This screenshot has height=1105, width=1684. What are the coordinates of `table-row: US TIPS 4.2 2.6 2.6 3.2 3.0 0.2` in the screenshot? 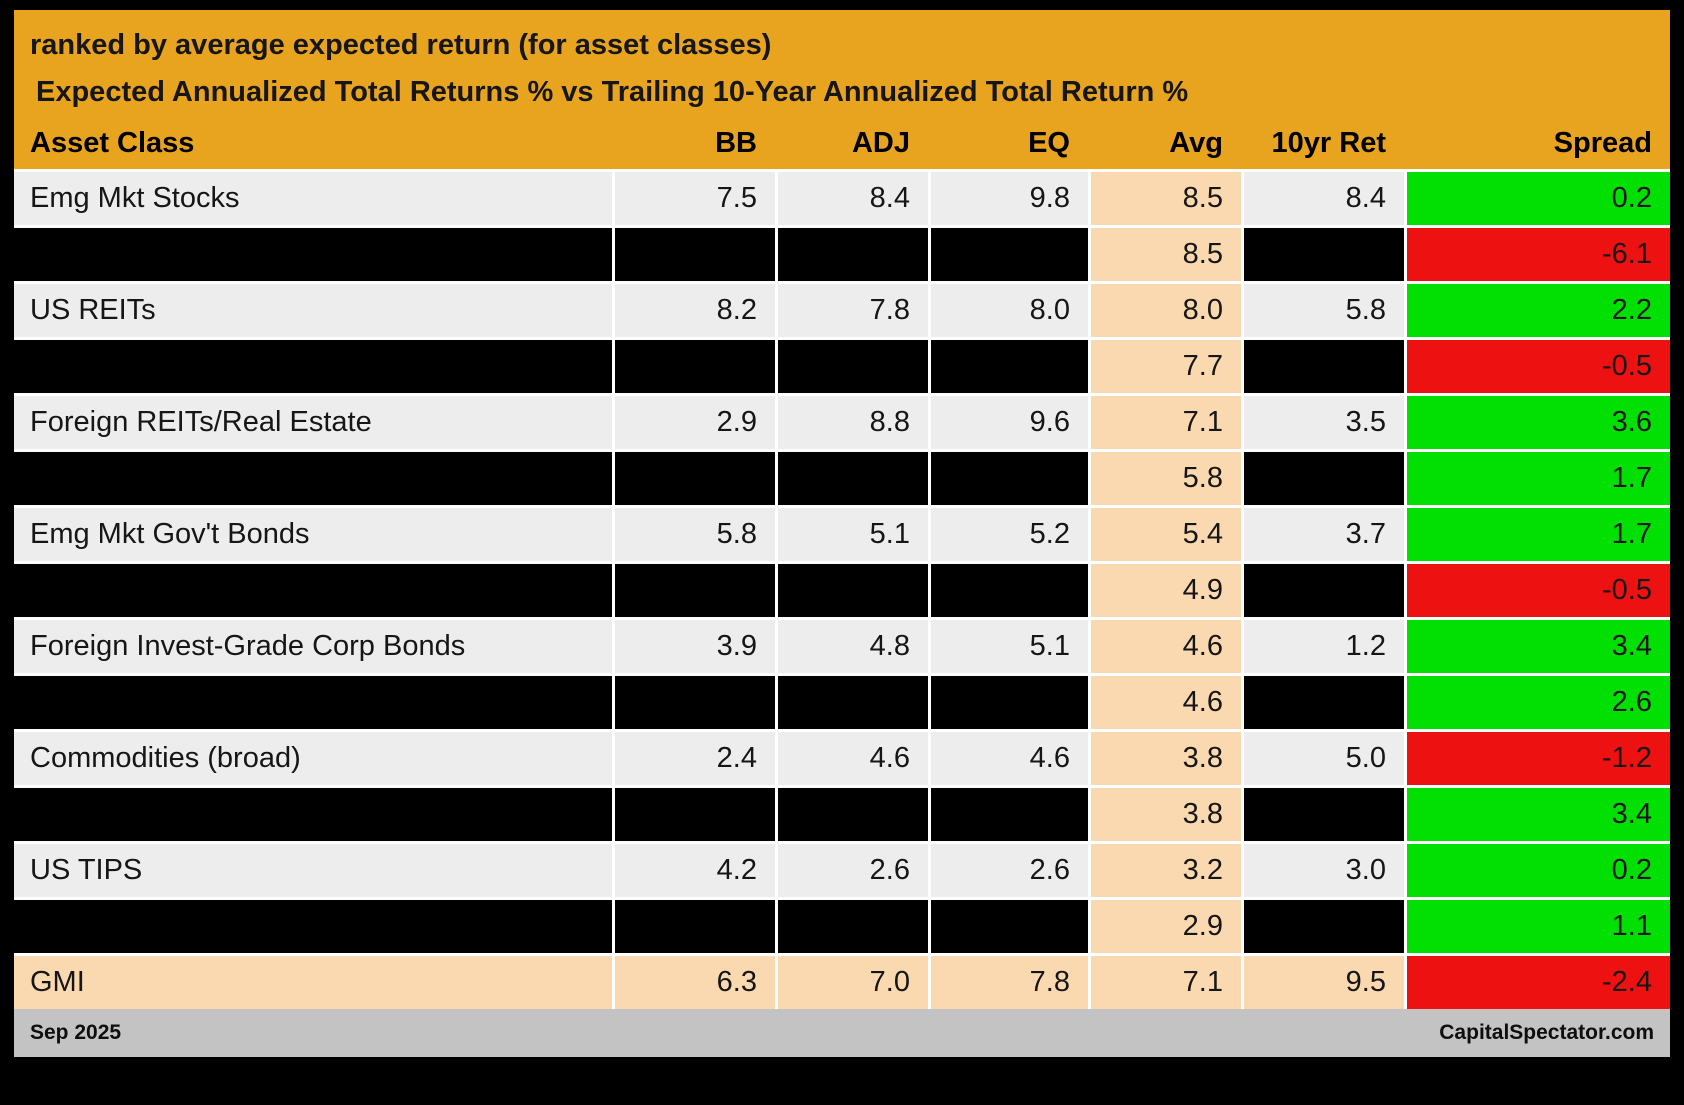 It's located at (842, 871).